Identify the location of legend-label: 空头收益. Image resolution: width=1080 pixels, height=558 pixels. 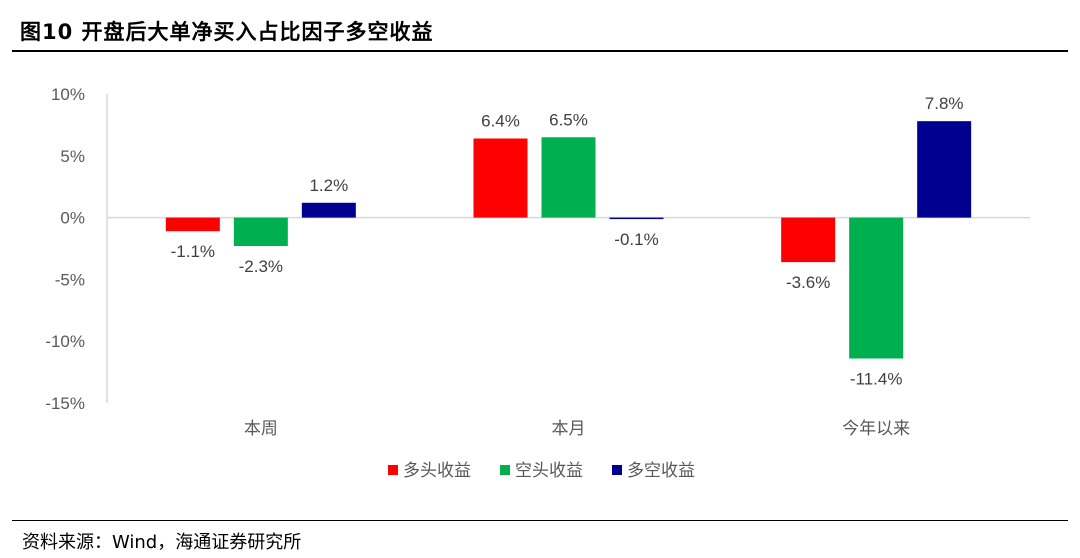
(549, 470).